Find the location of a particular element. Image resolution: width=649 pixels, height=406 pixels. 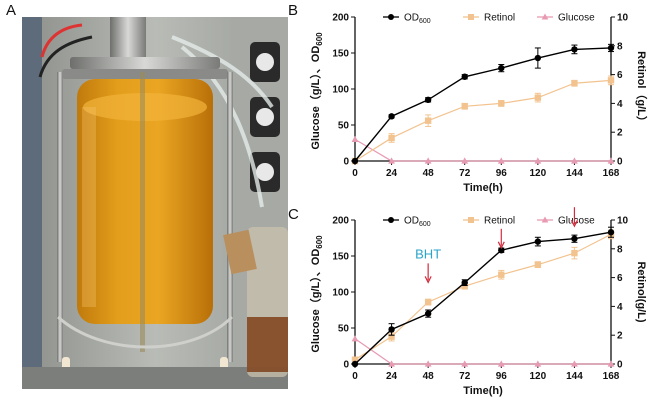

legend-label-sub: 600 is located at coordinates (425, 224).